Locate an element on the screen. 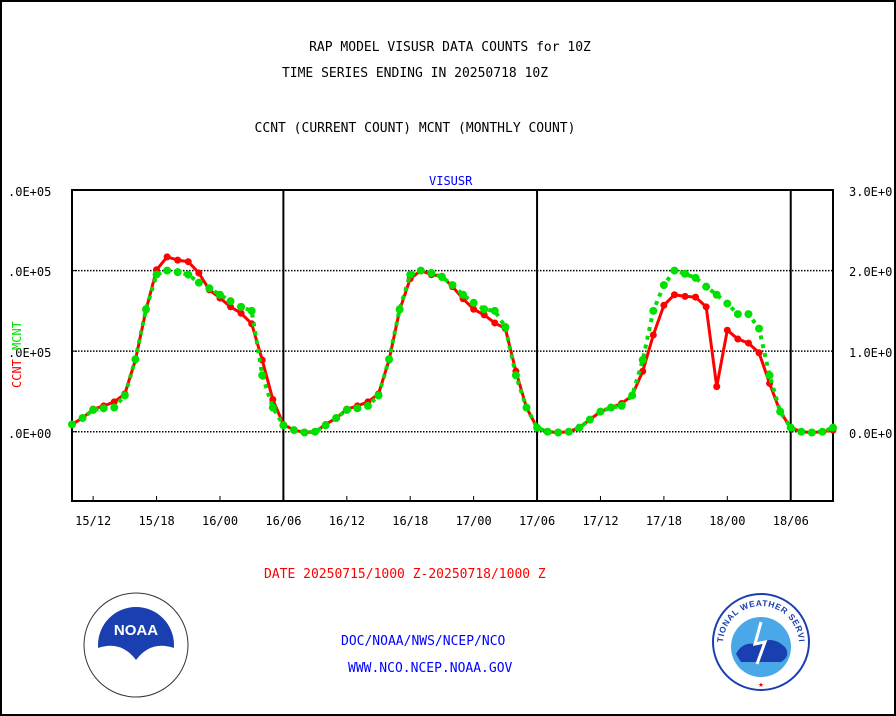  ytick-right-2: 2.0E+0 is located at coordinates (871, 272).